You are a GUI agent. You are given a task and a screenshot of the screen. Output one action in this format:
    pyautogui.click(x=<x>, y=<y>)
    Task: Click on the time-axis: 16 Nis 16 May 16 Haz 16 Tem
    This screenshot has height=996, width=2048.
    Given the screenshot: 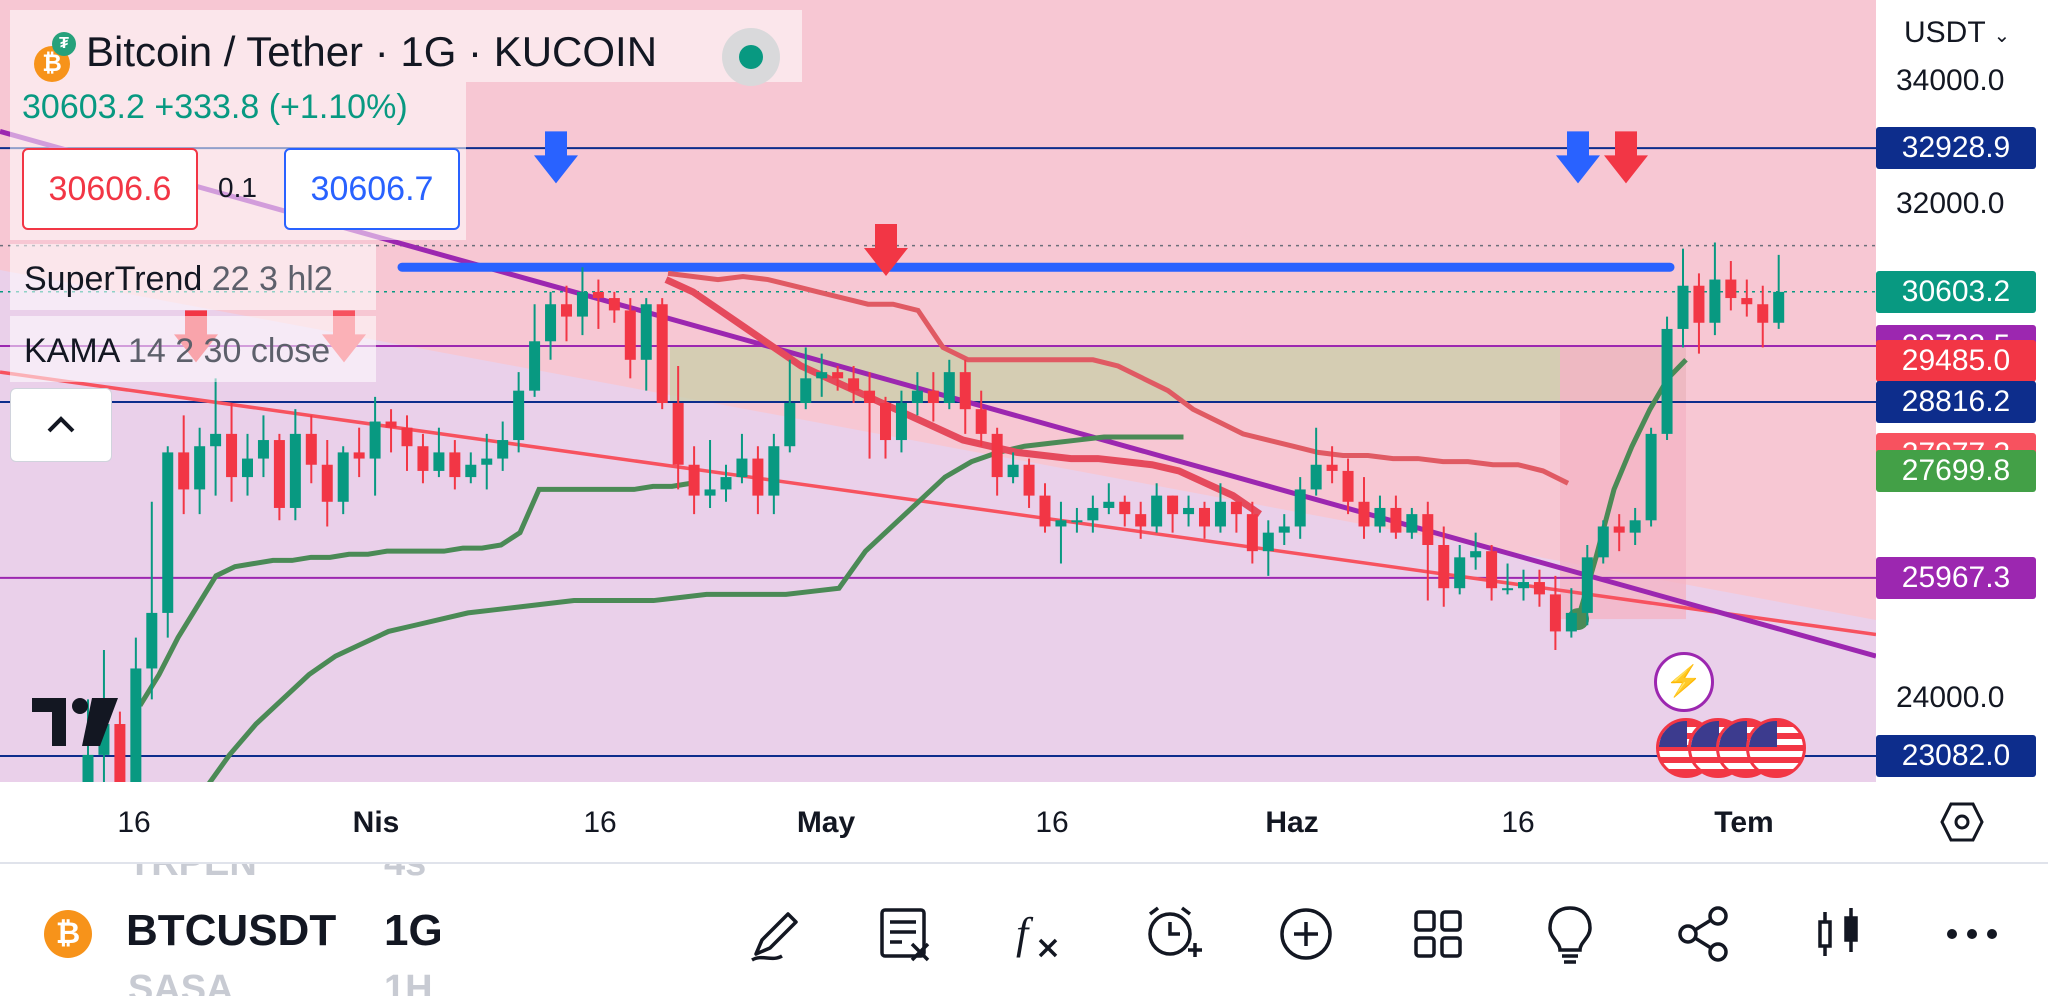 What is the action you would take?
    pyautogui.click(x=938, y=823)
    